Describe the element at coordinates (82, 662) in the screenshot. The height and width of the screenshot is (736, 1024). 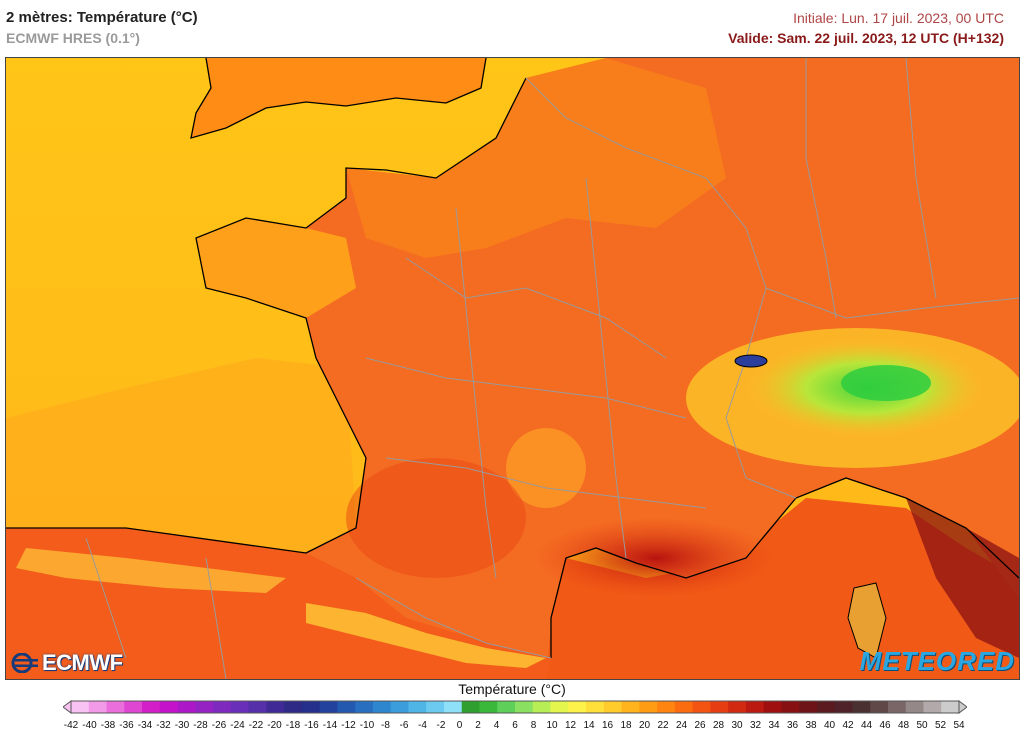
I see `ecmwf-logo-text: ECMWF` at that location.